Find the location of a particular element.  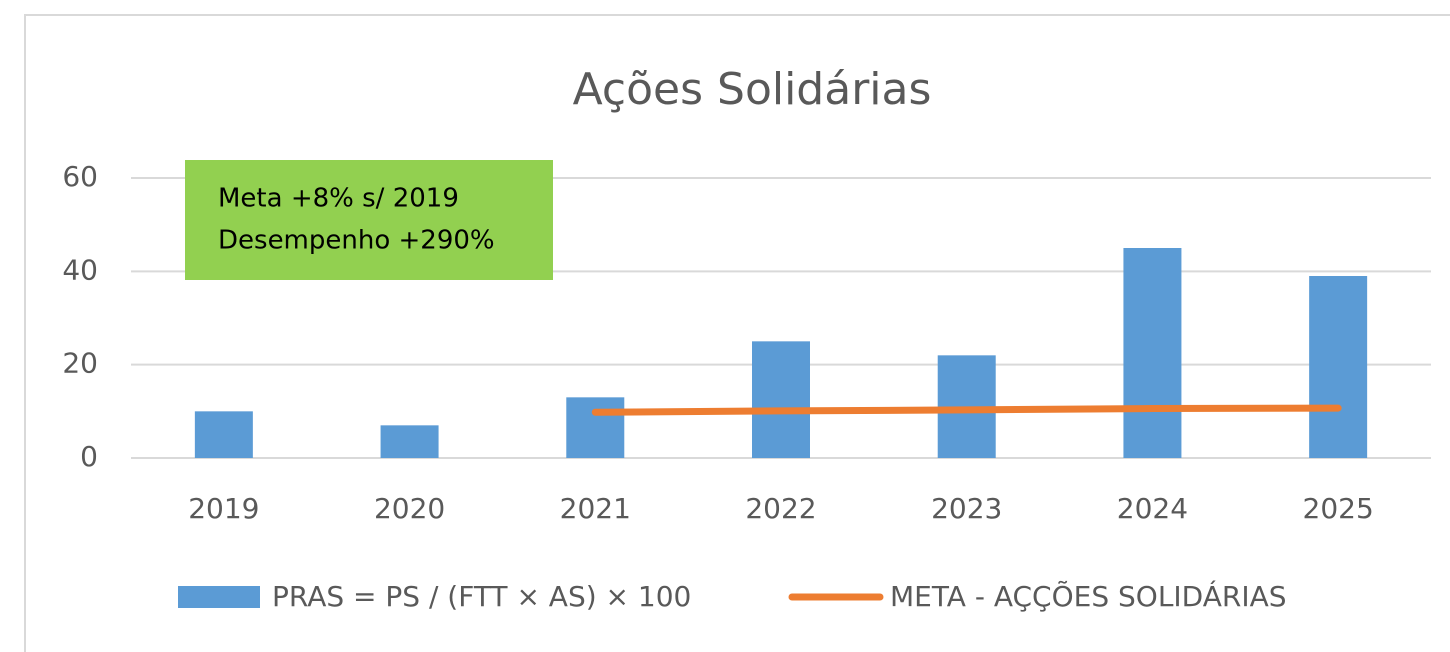

x-tick-label: 2020 is located at coordinates (409, 508).